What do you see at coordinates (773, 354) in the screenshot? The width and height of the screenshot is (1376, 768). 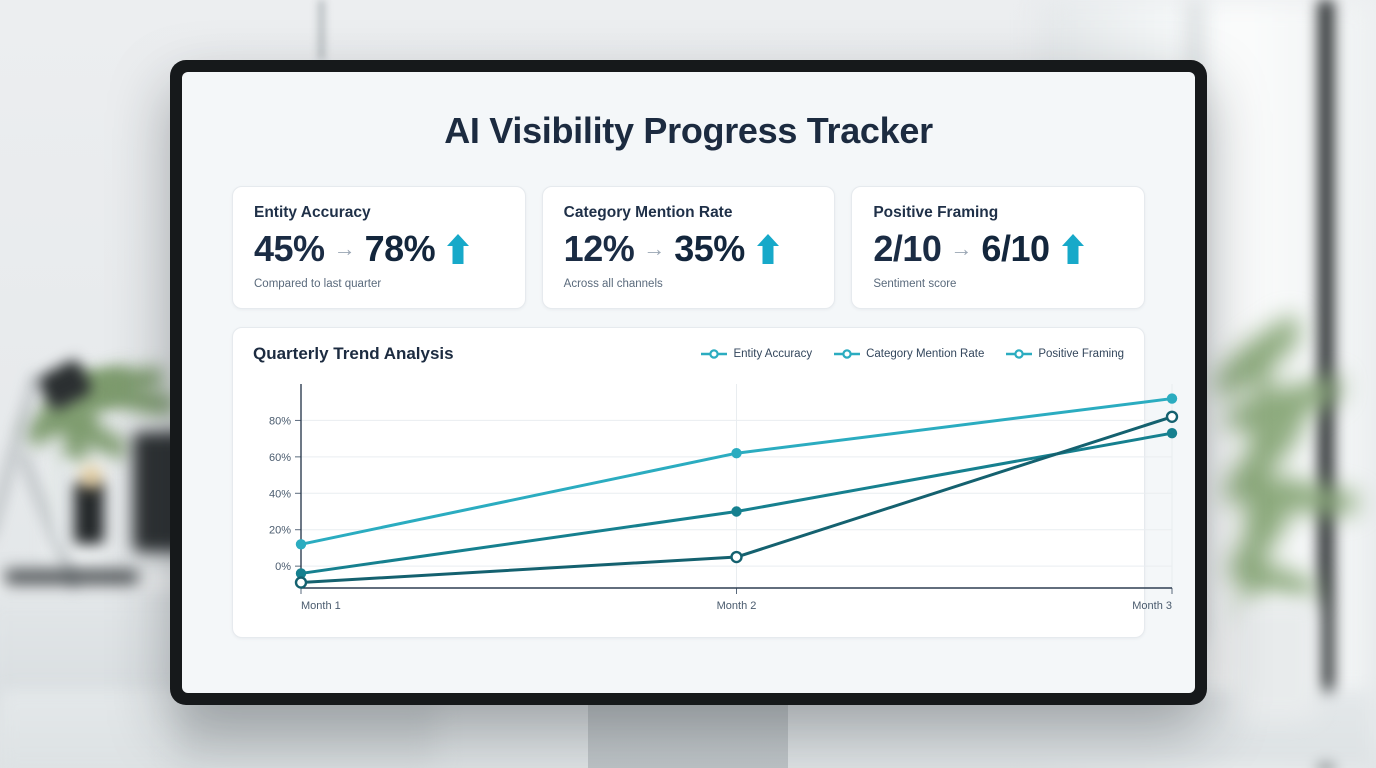 I see `legend-label: Entity Accuracy` at bounding box center [773, 354].